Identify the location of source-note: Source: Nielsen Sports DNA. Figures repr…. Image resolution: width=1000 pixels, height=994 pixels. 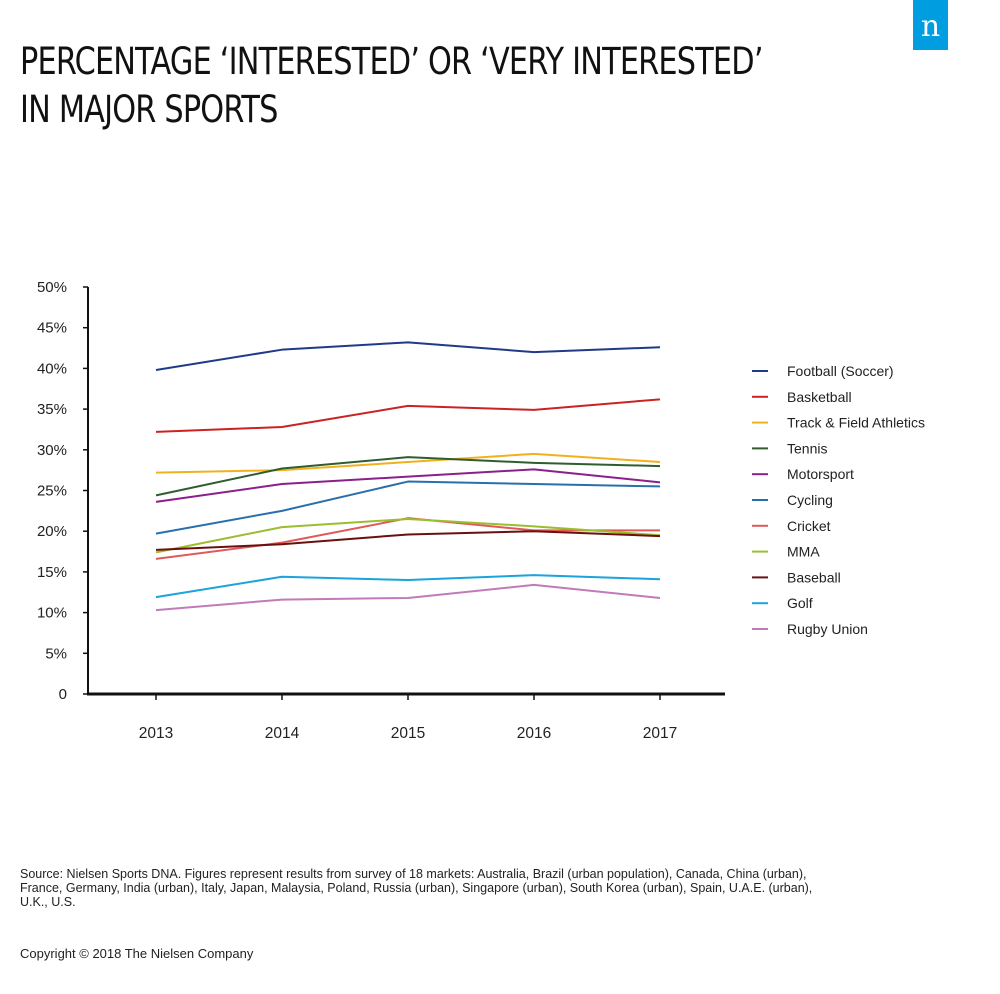
(416, 888).